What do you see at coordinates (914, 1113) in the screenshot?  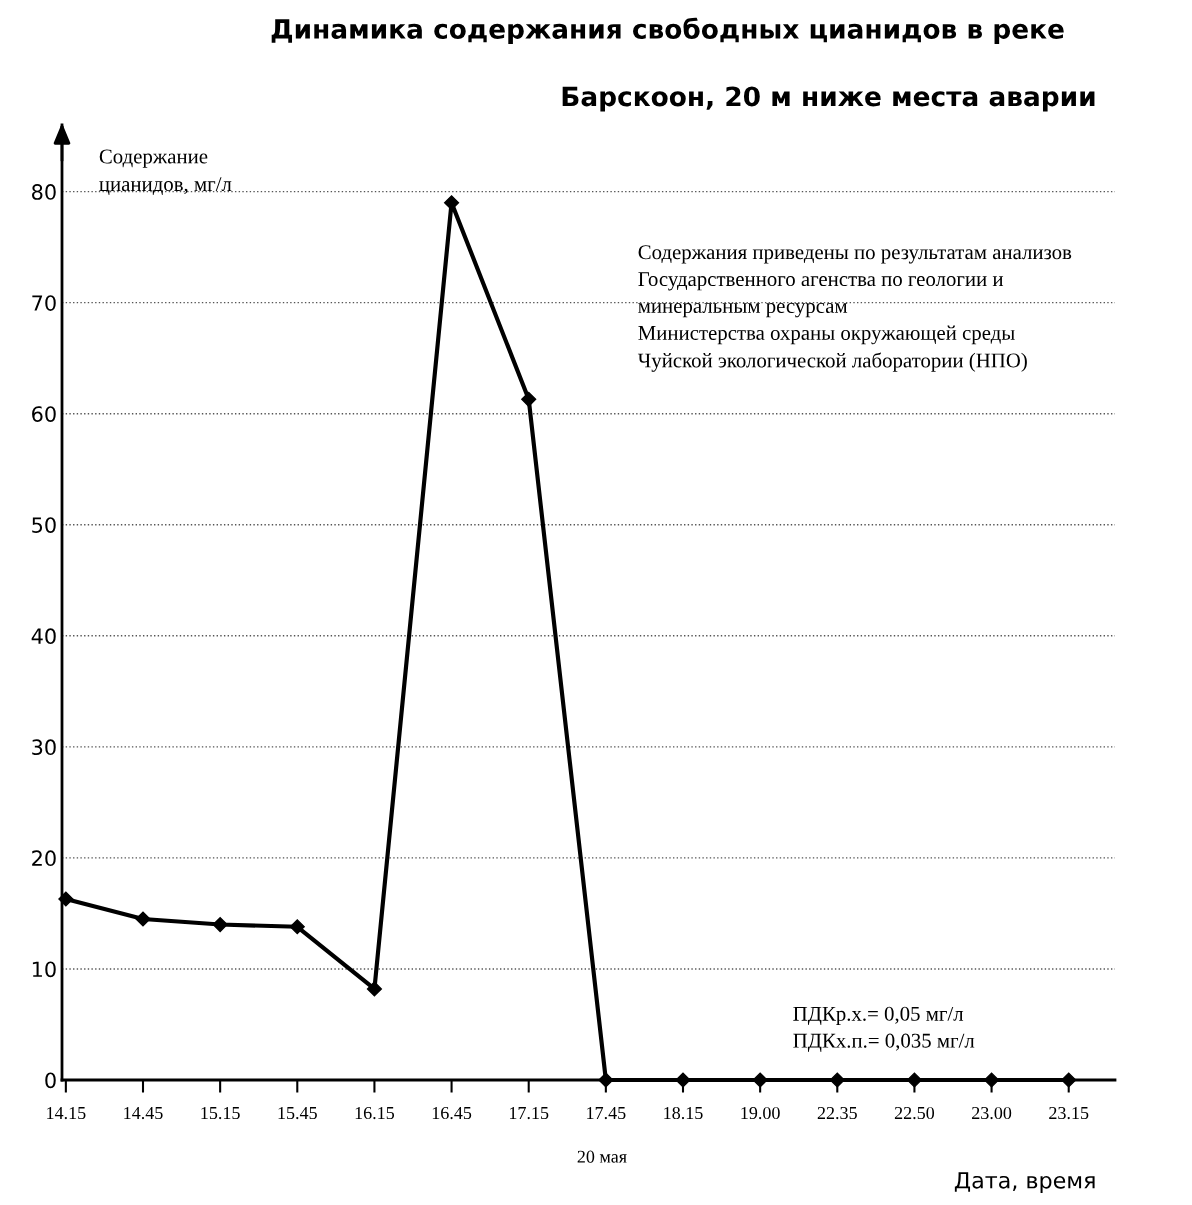 I see `x-tick-label: 22.50` at bounding box center [914, 1113].